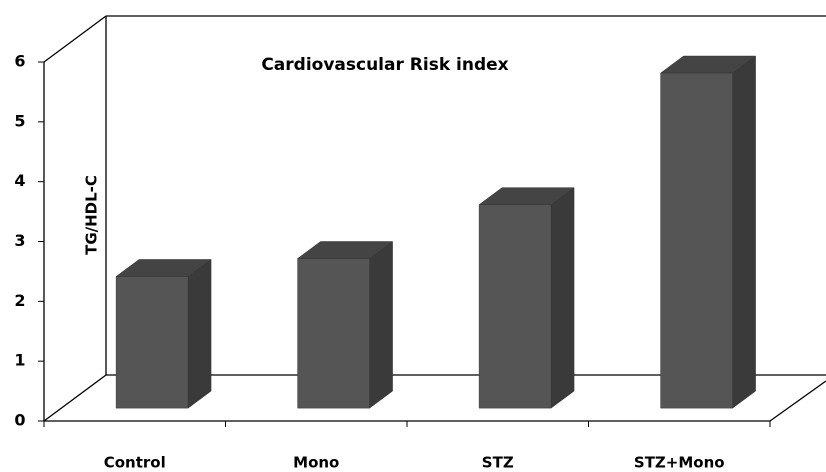  I want to click on wall-edge, so click(75, 39).